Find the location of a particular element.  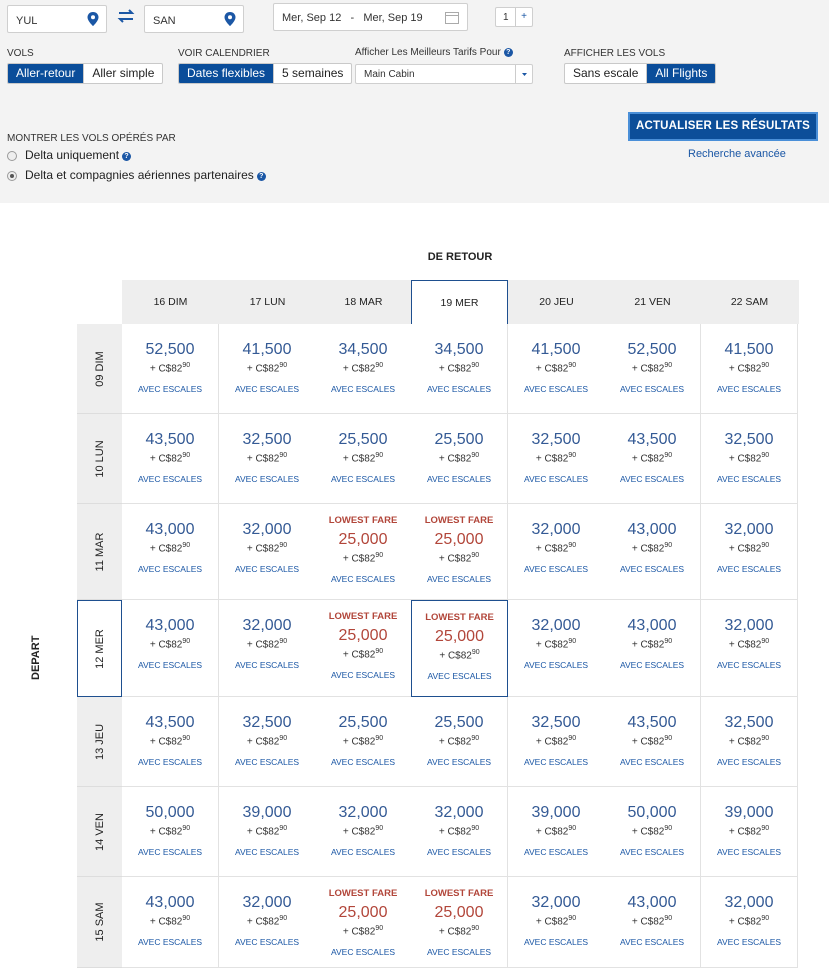

return-date-5: 21 VEN is located at coordinates (652, 302).